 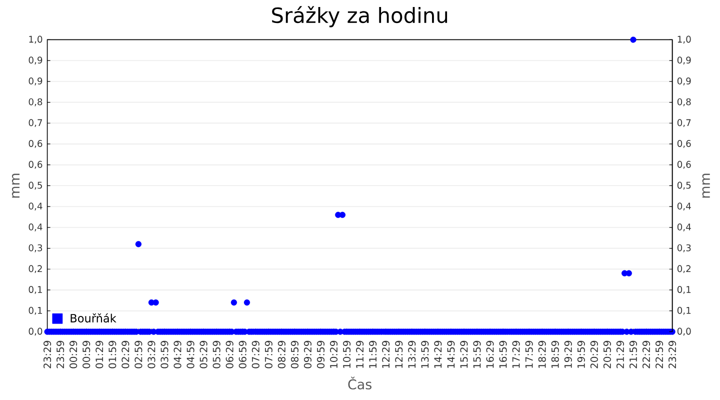 What do you see at coordinates (35, 40) in the screenshot?
I see `y-tick-label: 1,0` at bounding box center [35, 40].